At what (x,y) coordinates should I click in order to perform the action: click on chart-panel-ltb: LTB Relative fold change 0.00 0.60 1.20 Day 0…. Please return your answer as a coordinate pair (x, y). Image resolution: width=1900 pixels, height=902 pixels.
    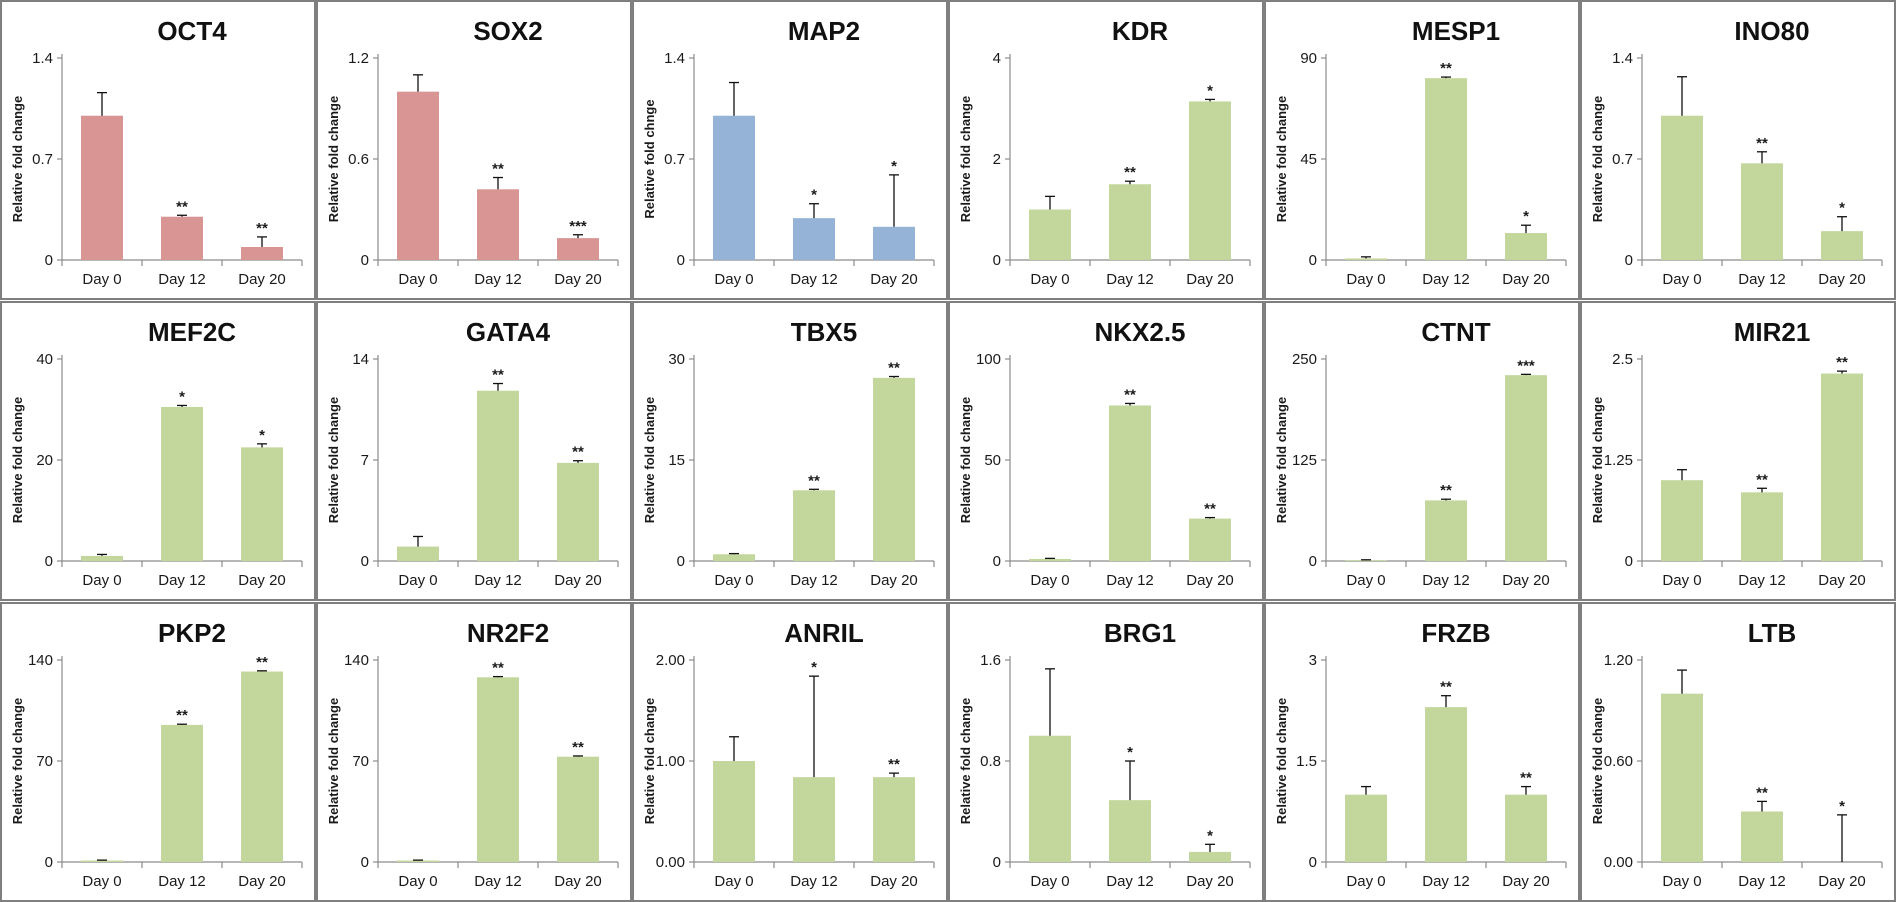
    Looking at the image, I should click on (1738, 752).